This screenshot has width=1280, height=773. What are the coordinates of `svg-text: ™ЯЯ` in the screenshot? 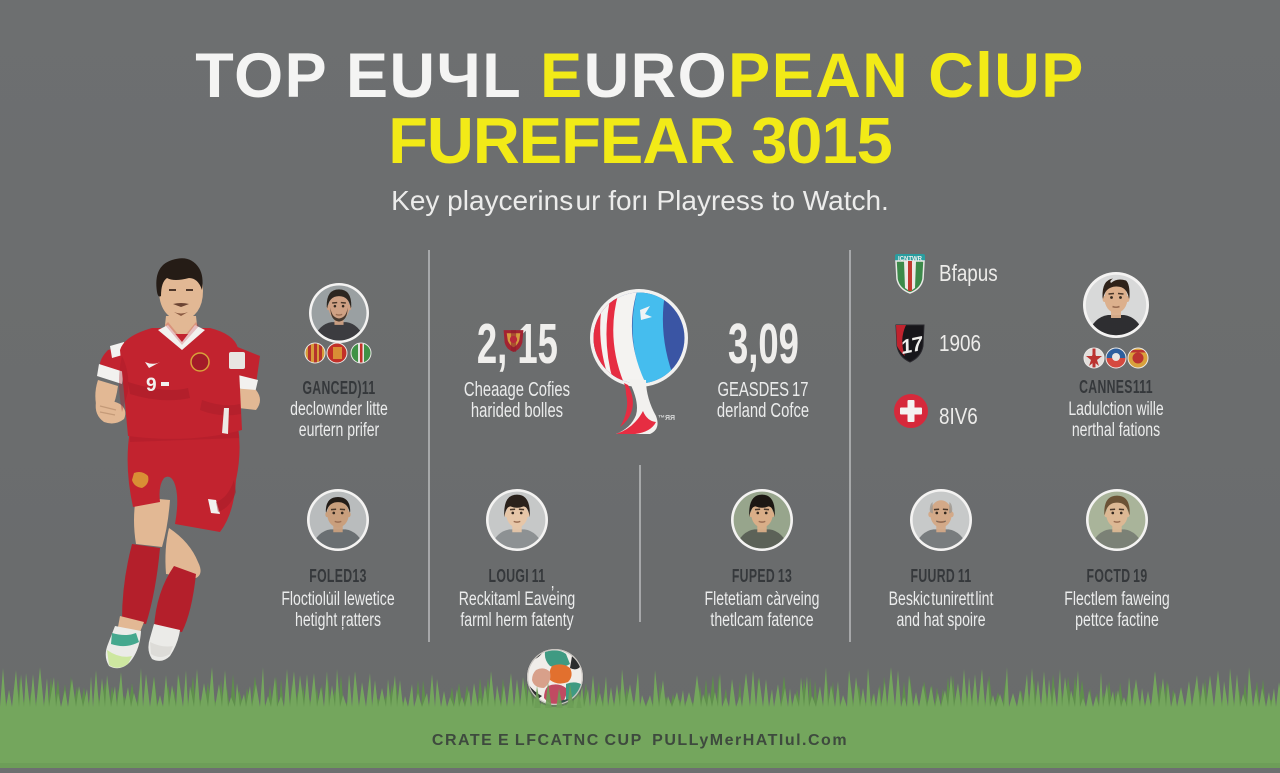 It's located at (666, 418).